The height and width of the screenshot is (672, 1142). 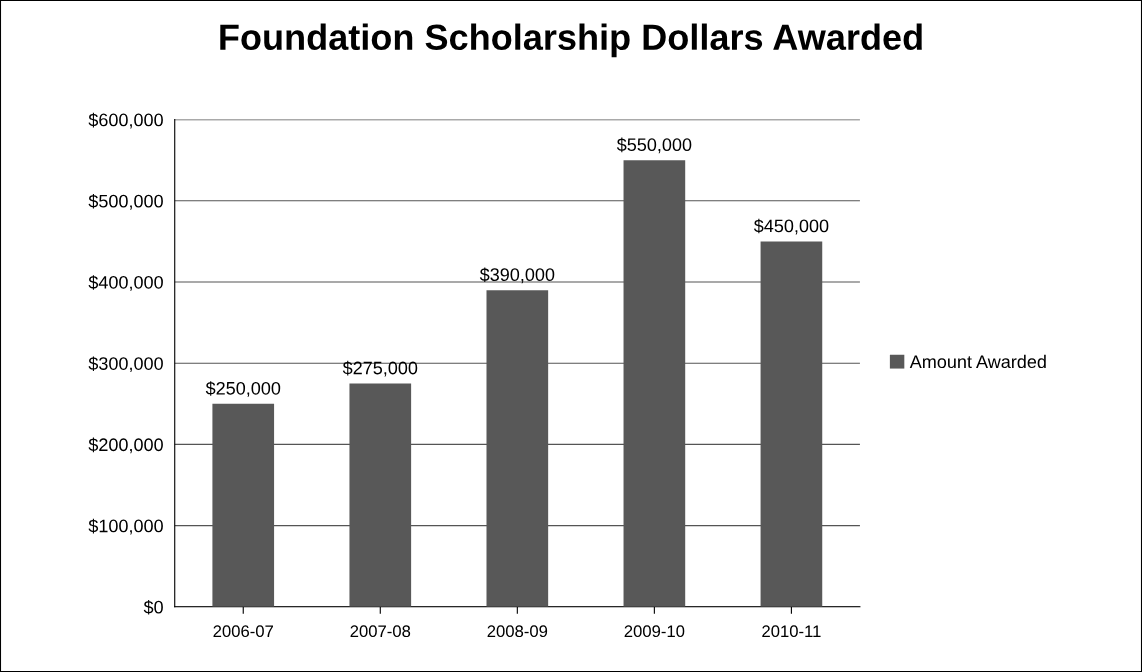 I want to click on legend-label: Amount Awarded, so click(x=977, y=361).